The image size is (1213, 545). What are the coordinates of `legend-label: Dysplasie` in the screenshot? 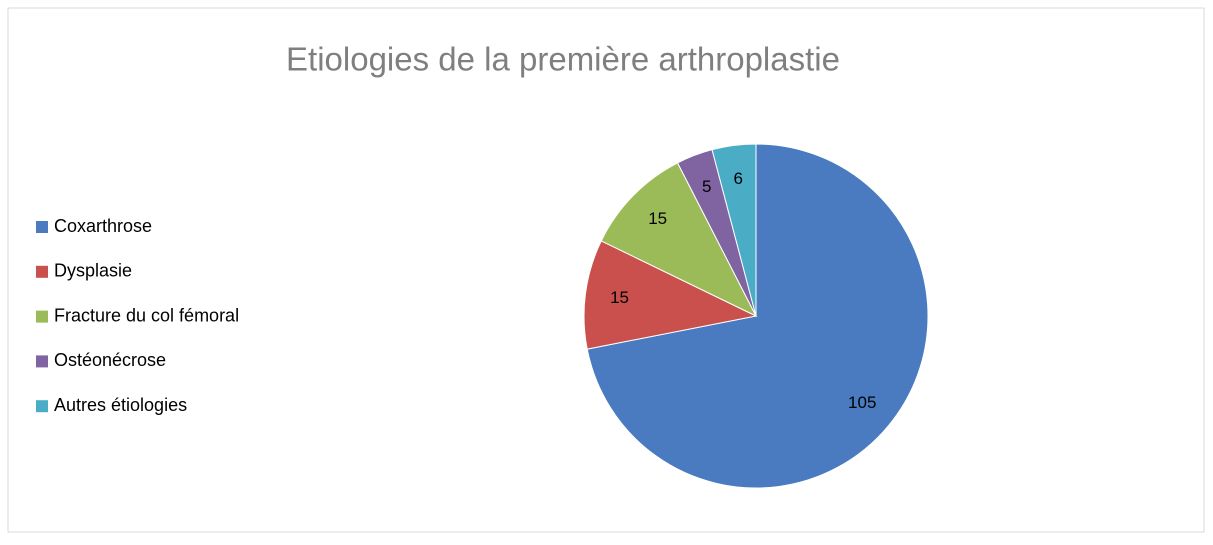 It's located at (93, 271).